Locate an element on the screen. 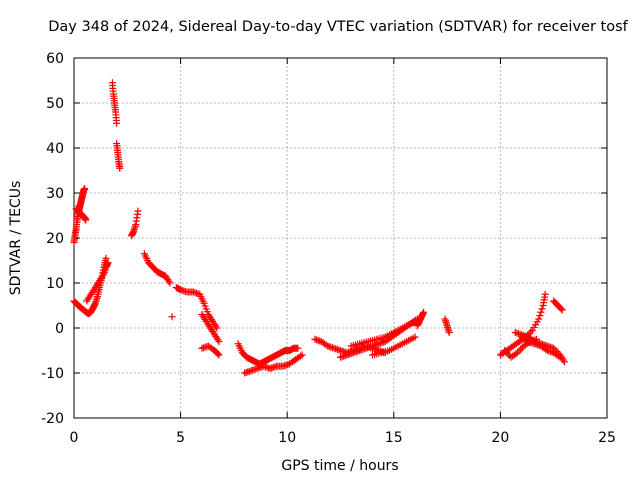  series-tosf-y is located at coordinates (558, 305).